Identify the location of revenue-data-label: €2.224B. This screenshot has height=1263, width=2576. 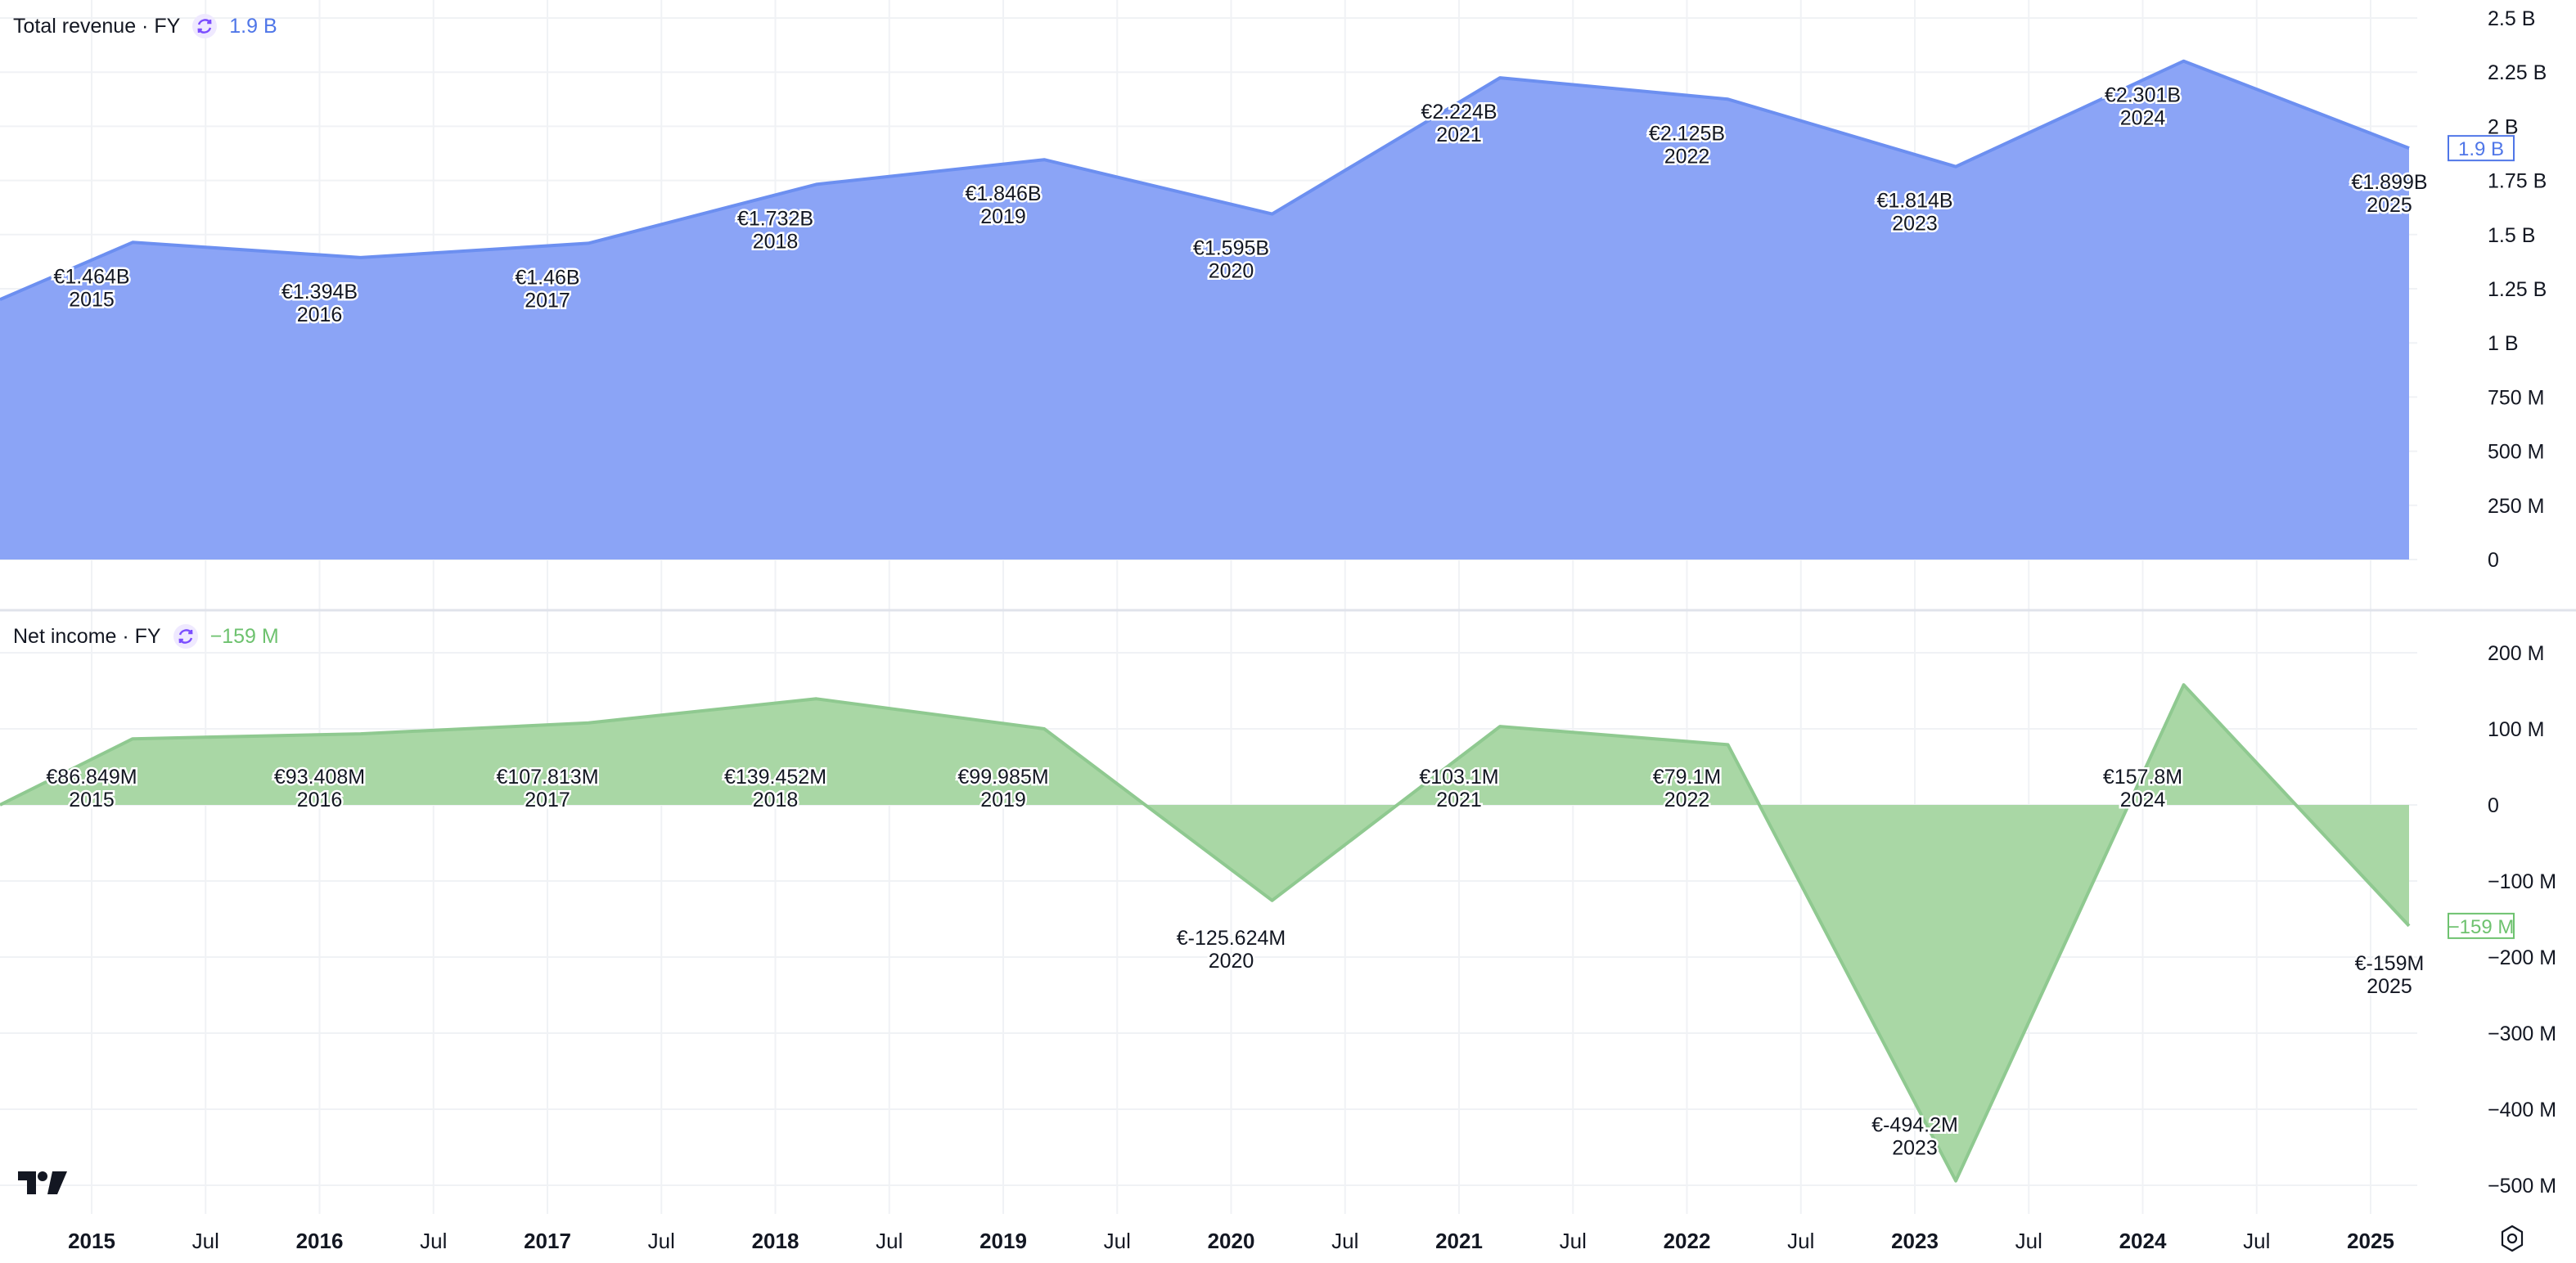
(1459, 112).